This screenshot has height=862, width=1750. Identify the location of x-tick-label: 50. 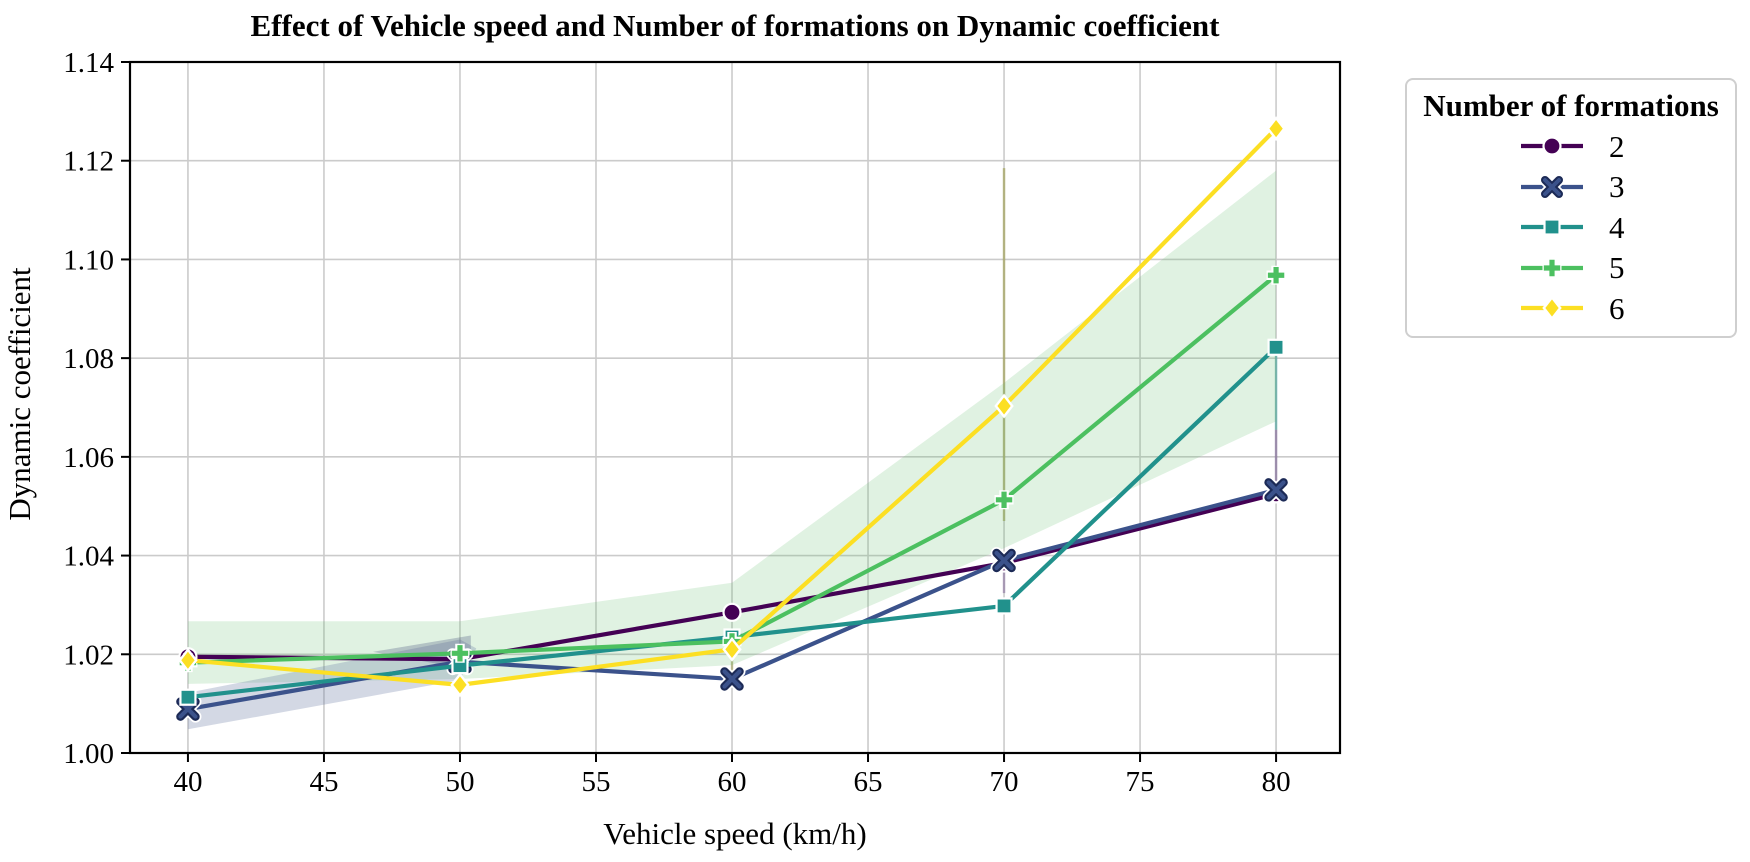
(459, 782).